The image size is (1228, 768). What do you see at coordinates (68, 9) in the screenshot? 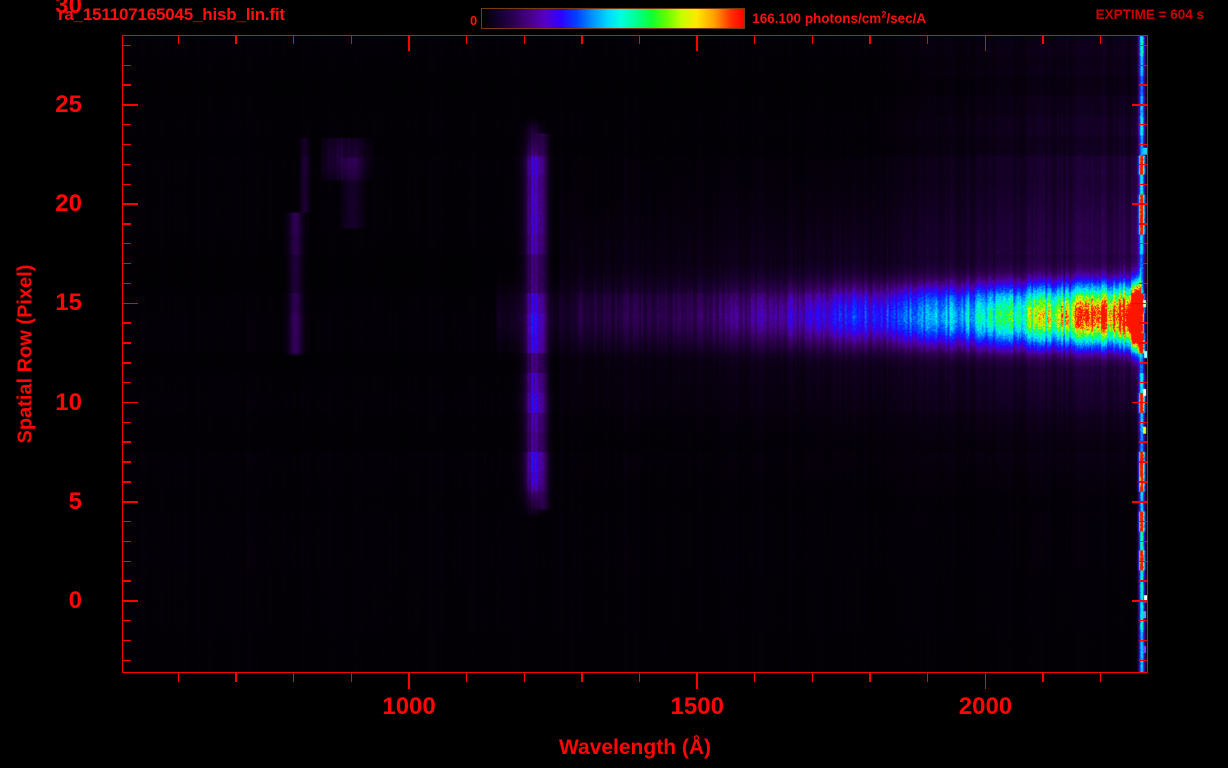
I see `y-tick-label: 30` at bounding box center [68, 9].